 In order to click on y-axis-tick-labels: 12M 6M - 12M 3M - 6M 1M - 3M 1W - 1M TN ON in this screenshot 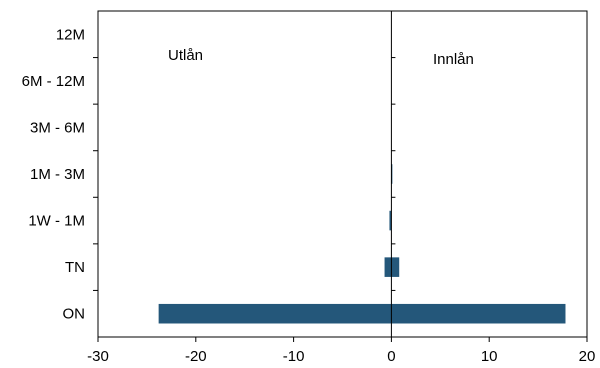, I will do `click(53, 174)`.